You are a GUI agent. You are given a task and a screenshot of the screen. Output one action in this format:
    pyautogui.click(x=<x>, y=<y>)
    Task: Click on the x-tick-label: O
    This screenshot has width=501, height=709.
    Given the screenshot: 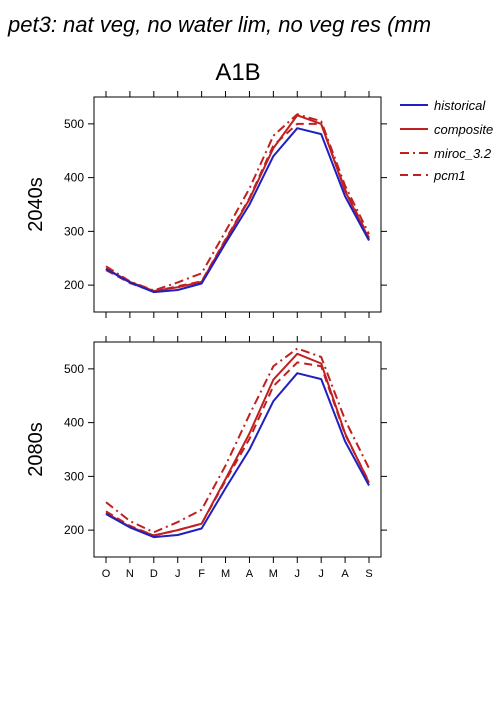 What is the action you would take?
    pyautogui.click(x=106, y=574)
    